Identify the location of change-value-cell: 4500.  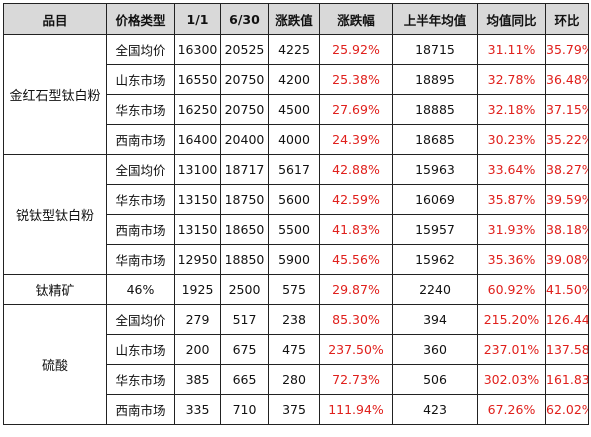
(294, 109).